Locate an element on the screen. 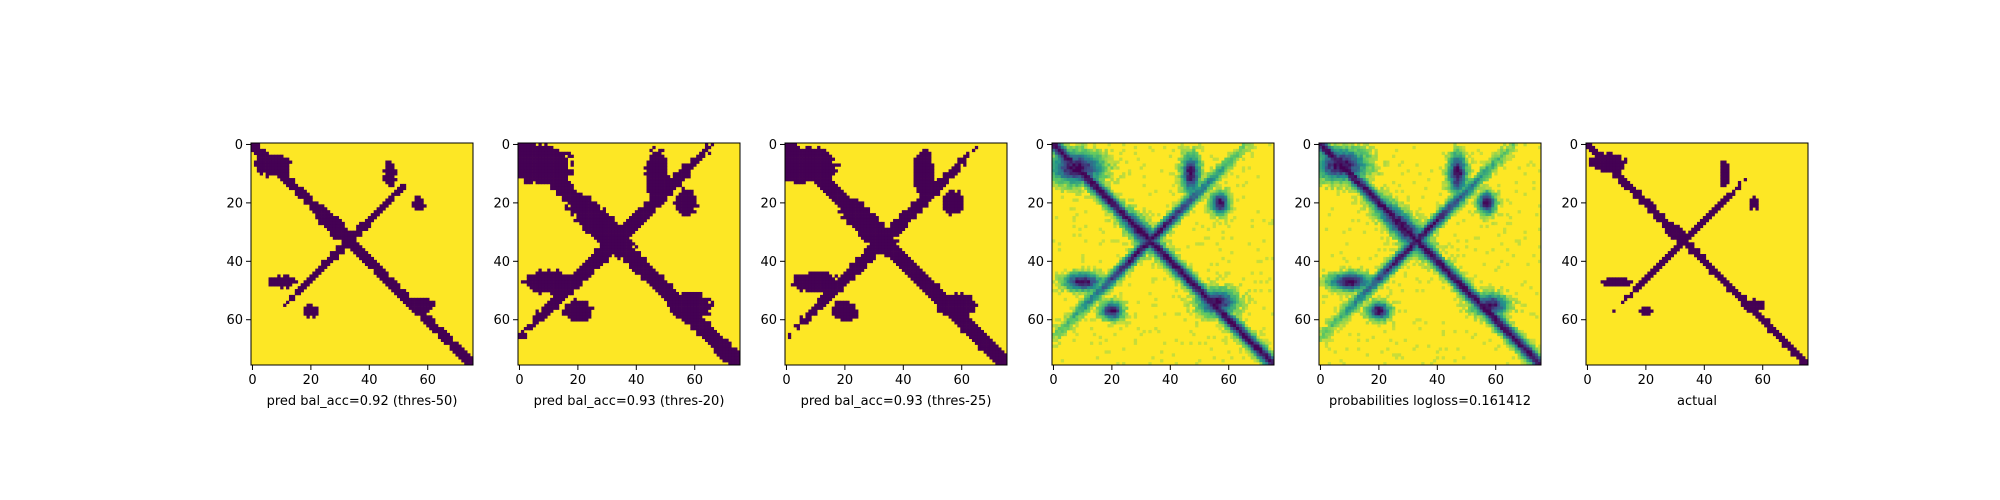  y-tick-label: 20 is located at coordinates (234, 203).